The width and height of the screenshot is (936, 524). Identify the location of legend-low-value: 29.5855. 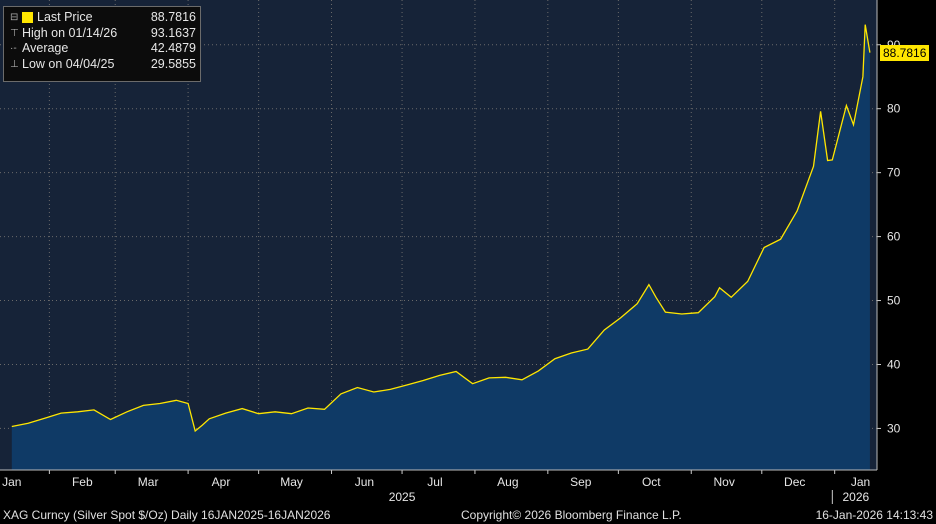
(173, 63).